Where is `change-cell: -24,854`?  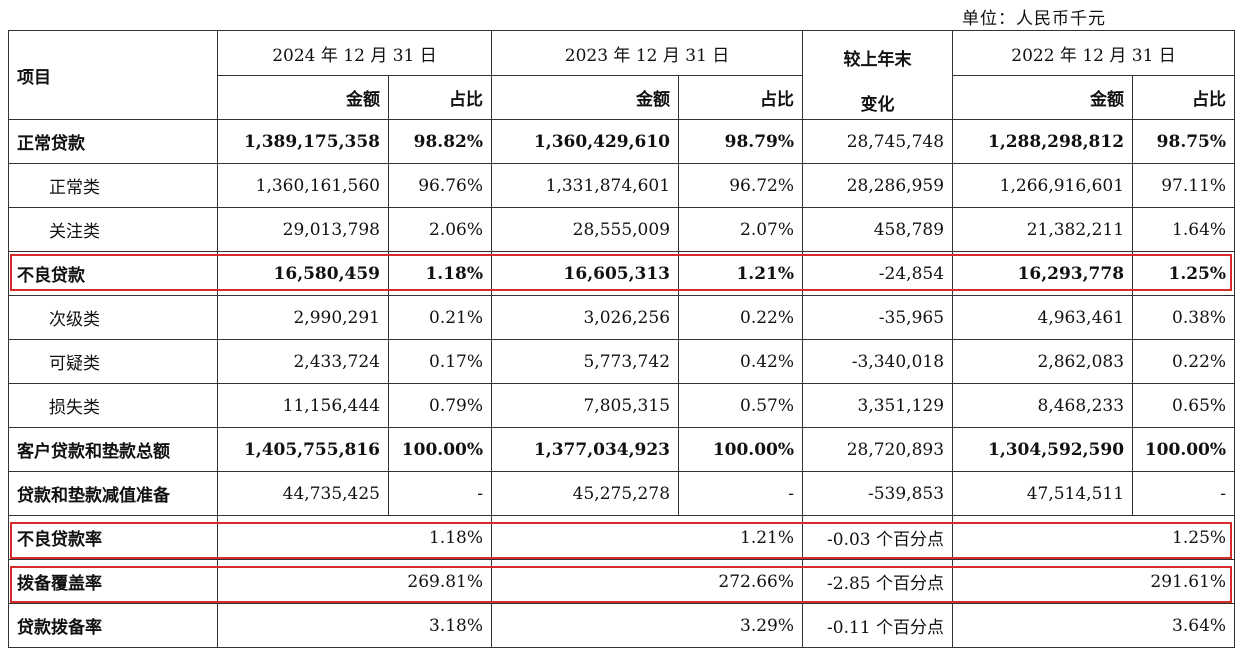 change-cell: -24,854 is located at coordinates (878, 273).